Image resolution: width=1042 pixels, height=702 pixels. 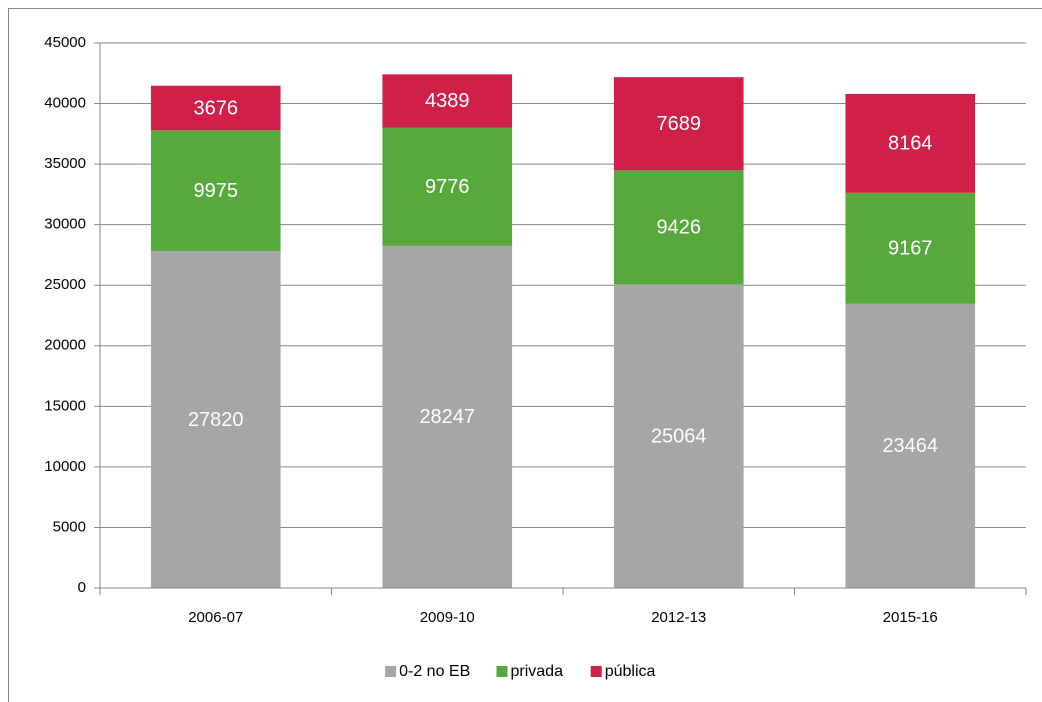 What do you see at coordinates (65, 466) in the screenshot?
I see `y-tick-label: 10000` at bounding box center [65, 466].